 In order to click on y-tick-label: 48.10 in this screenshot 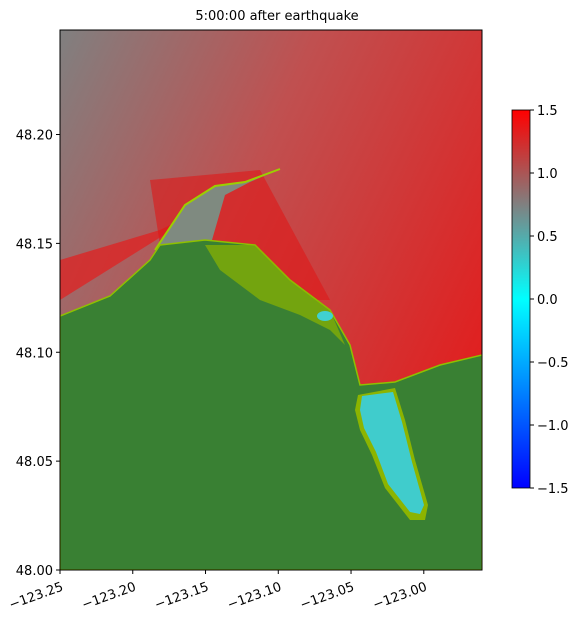, I will do `click(34, 353)`.